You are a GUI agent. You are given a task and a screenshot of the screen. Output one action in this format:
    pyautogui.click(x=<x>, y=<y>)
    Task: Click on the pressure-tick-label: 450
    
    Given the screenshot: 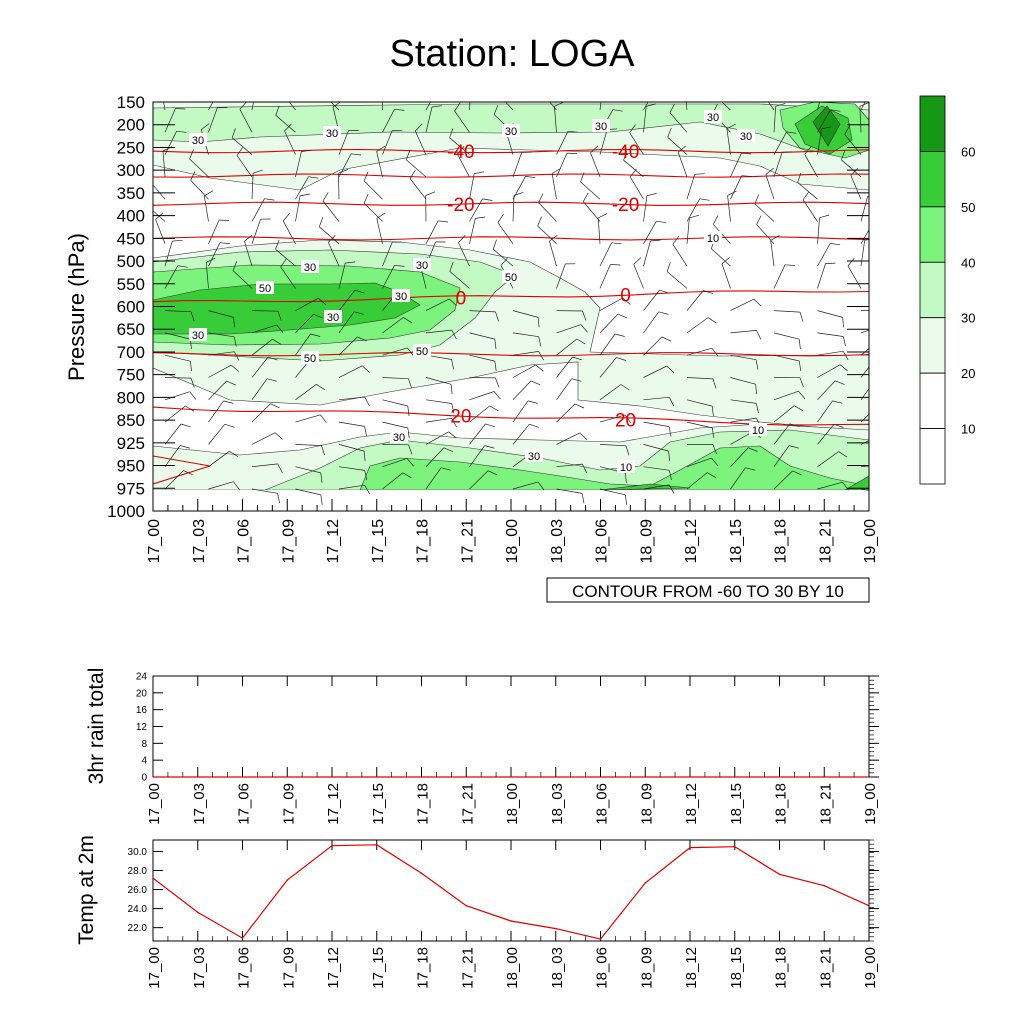 What is the action you would take?
    pyautogui.click(x=131, y=238)
    